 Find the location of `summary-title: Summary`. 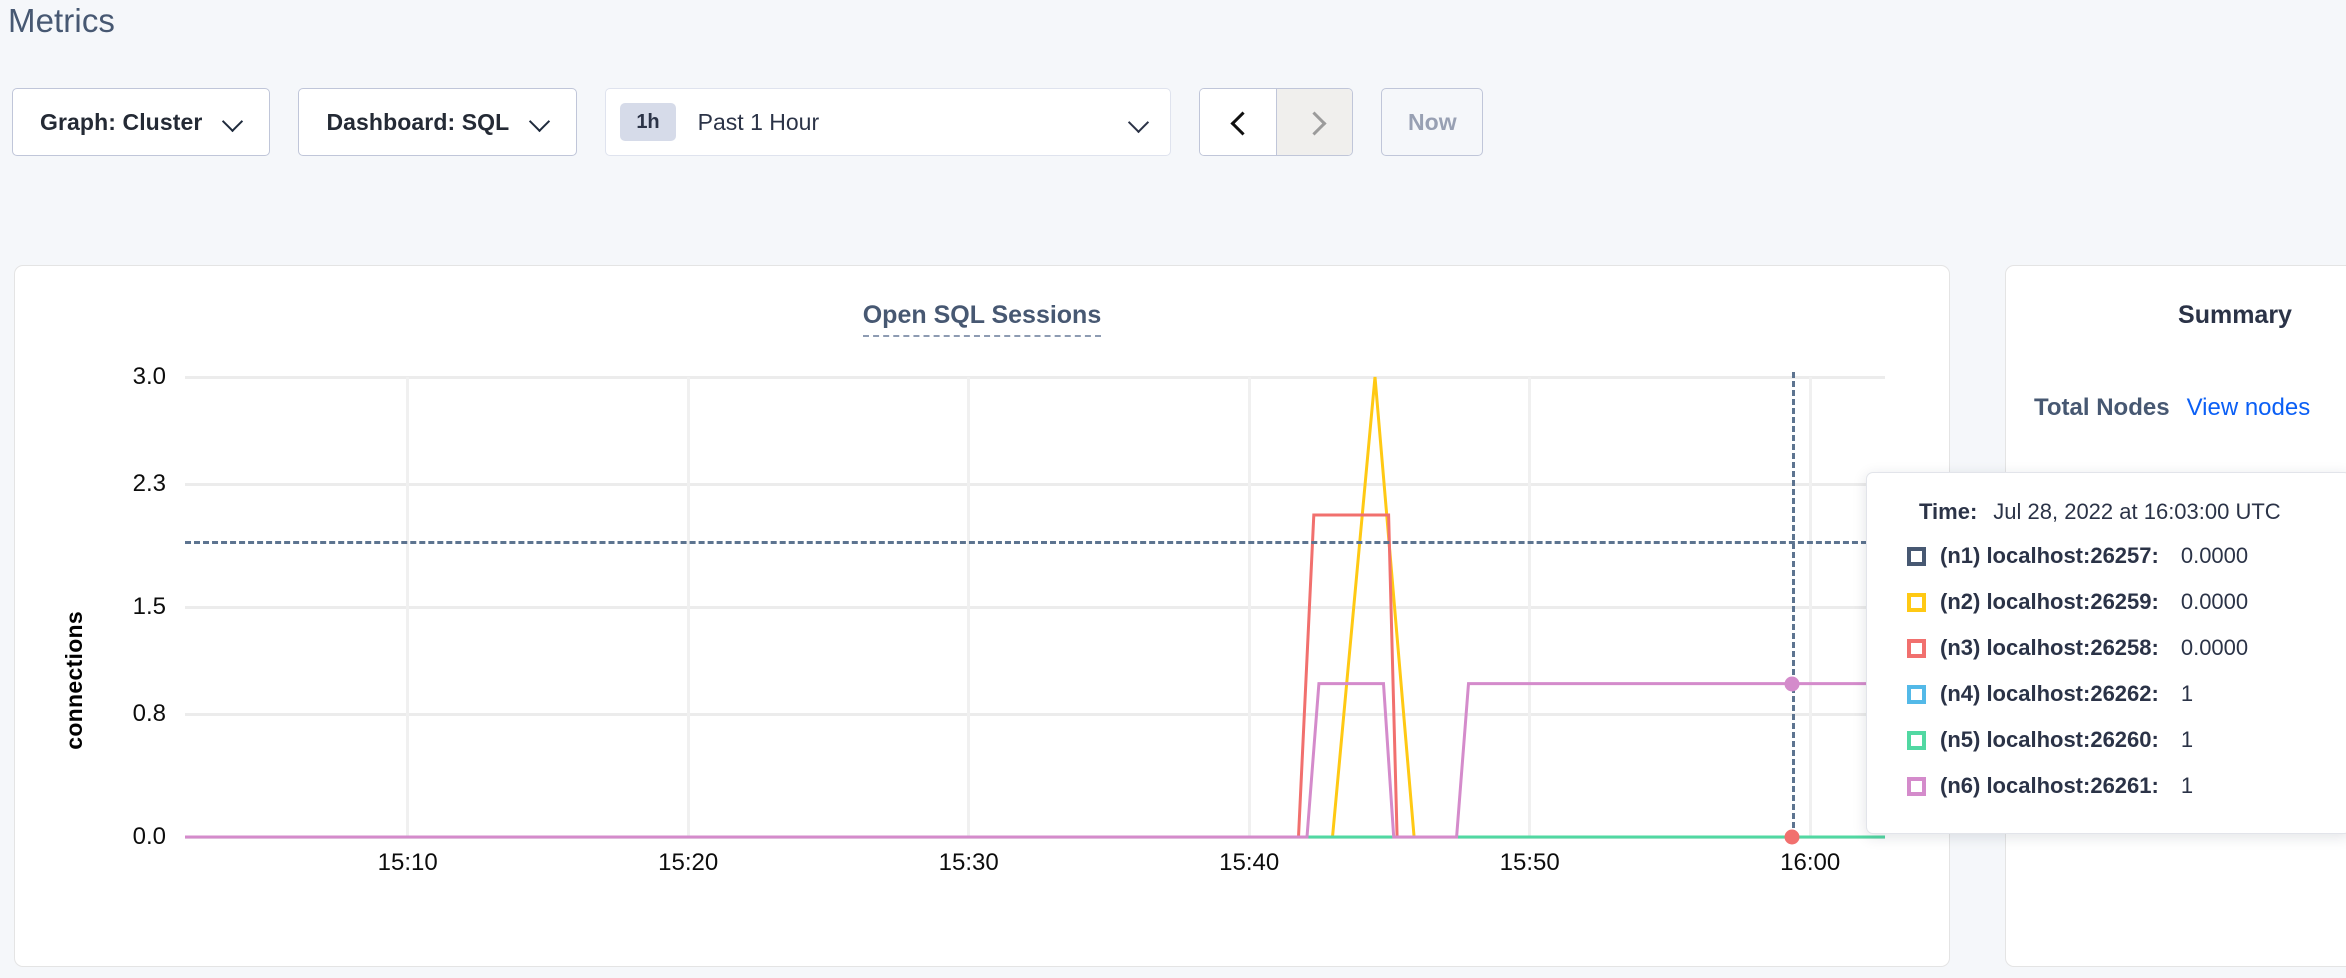

summary-title: Summary is located at coordinates (2235, 315).